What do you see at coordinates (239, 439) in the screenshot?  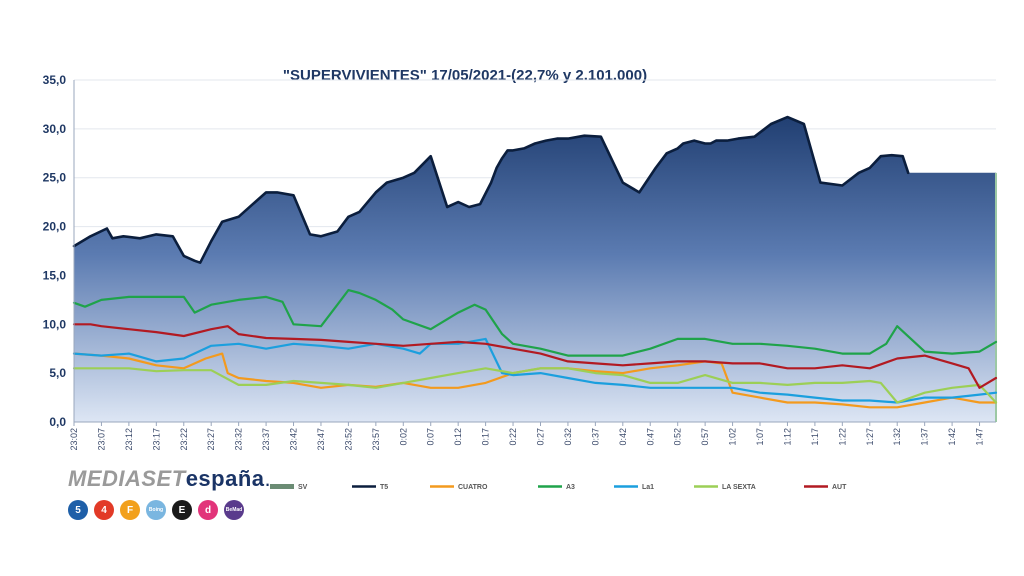 I see `x-tick-label: 23:32` at bounding box center [239, 439].